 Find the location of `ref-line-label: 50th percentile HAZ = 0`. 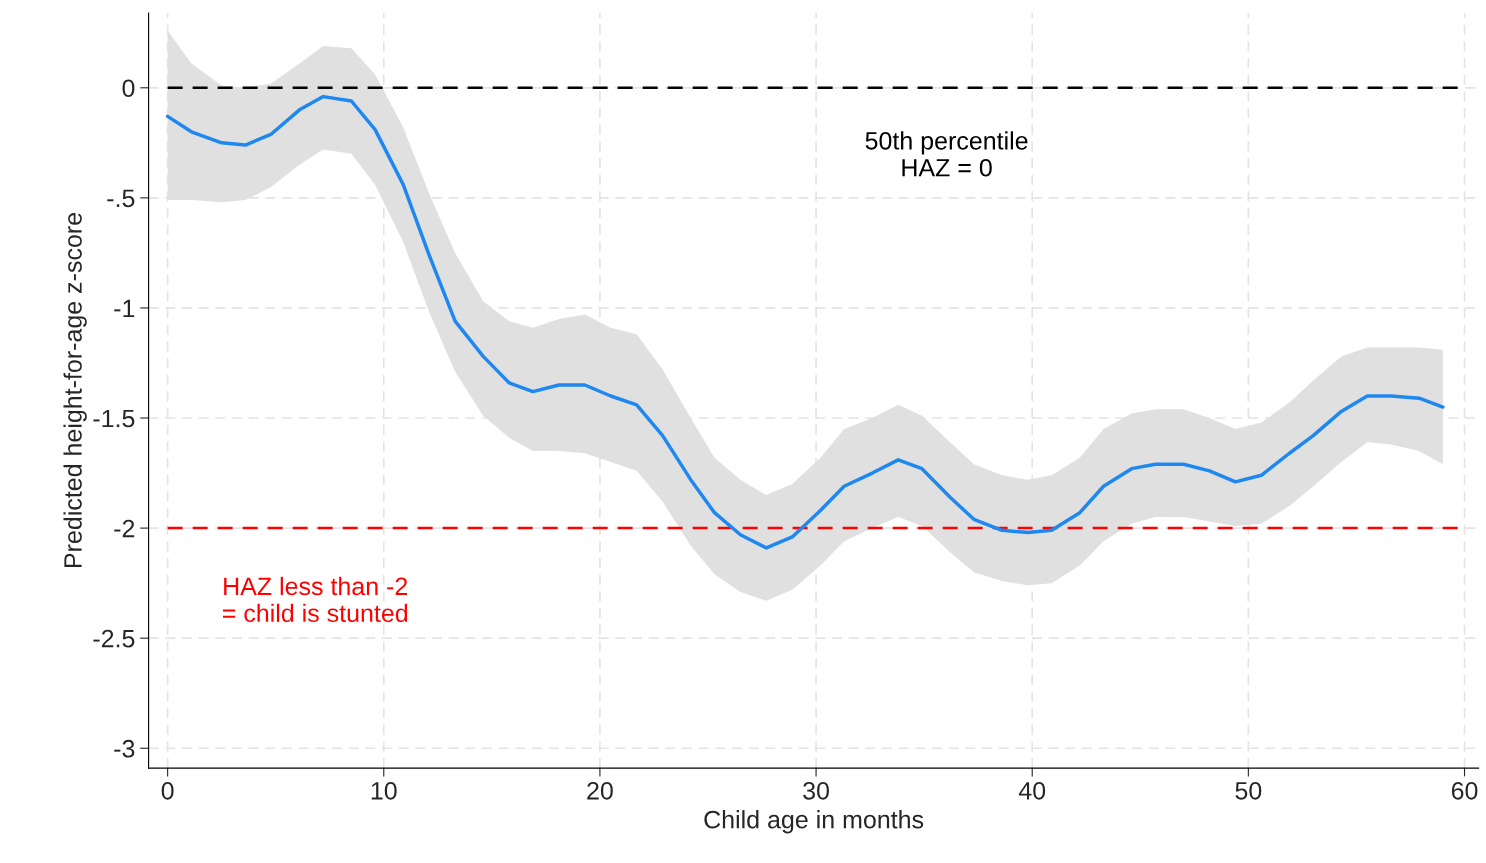

ref-line-label: 50th percentile HAZ = 0 is located at coordinates (946, 154).